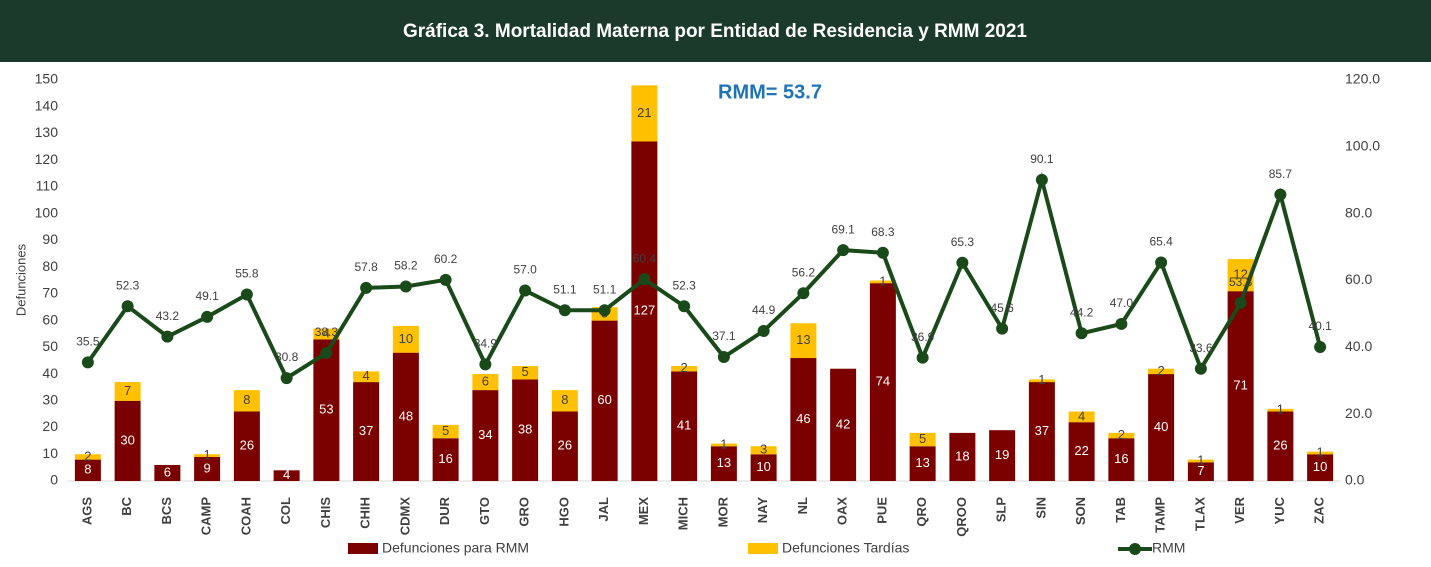 The width and height of the screenshot is (1431, 567). What do you see at coordinates (1002, 308) in the screenshot?
I see `rmm-label: 45.6` at bounding box center [1002, 308].